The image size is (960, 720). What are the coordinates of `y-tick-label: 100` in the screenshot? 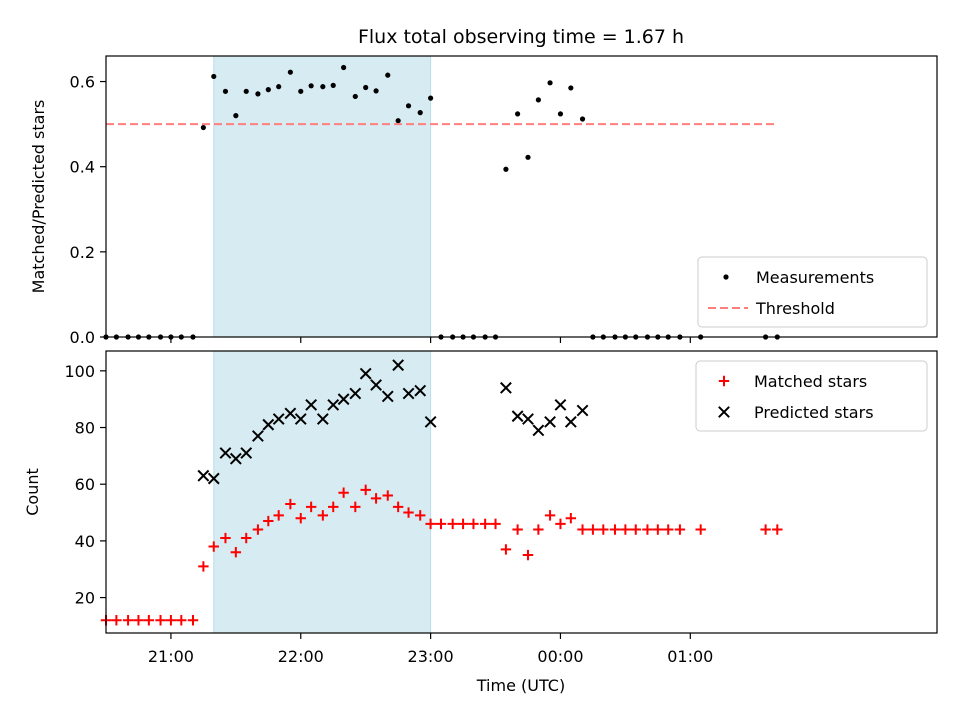 It's located at (79, 371).